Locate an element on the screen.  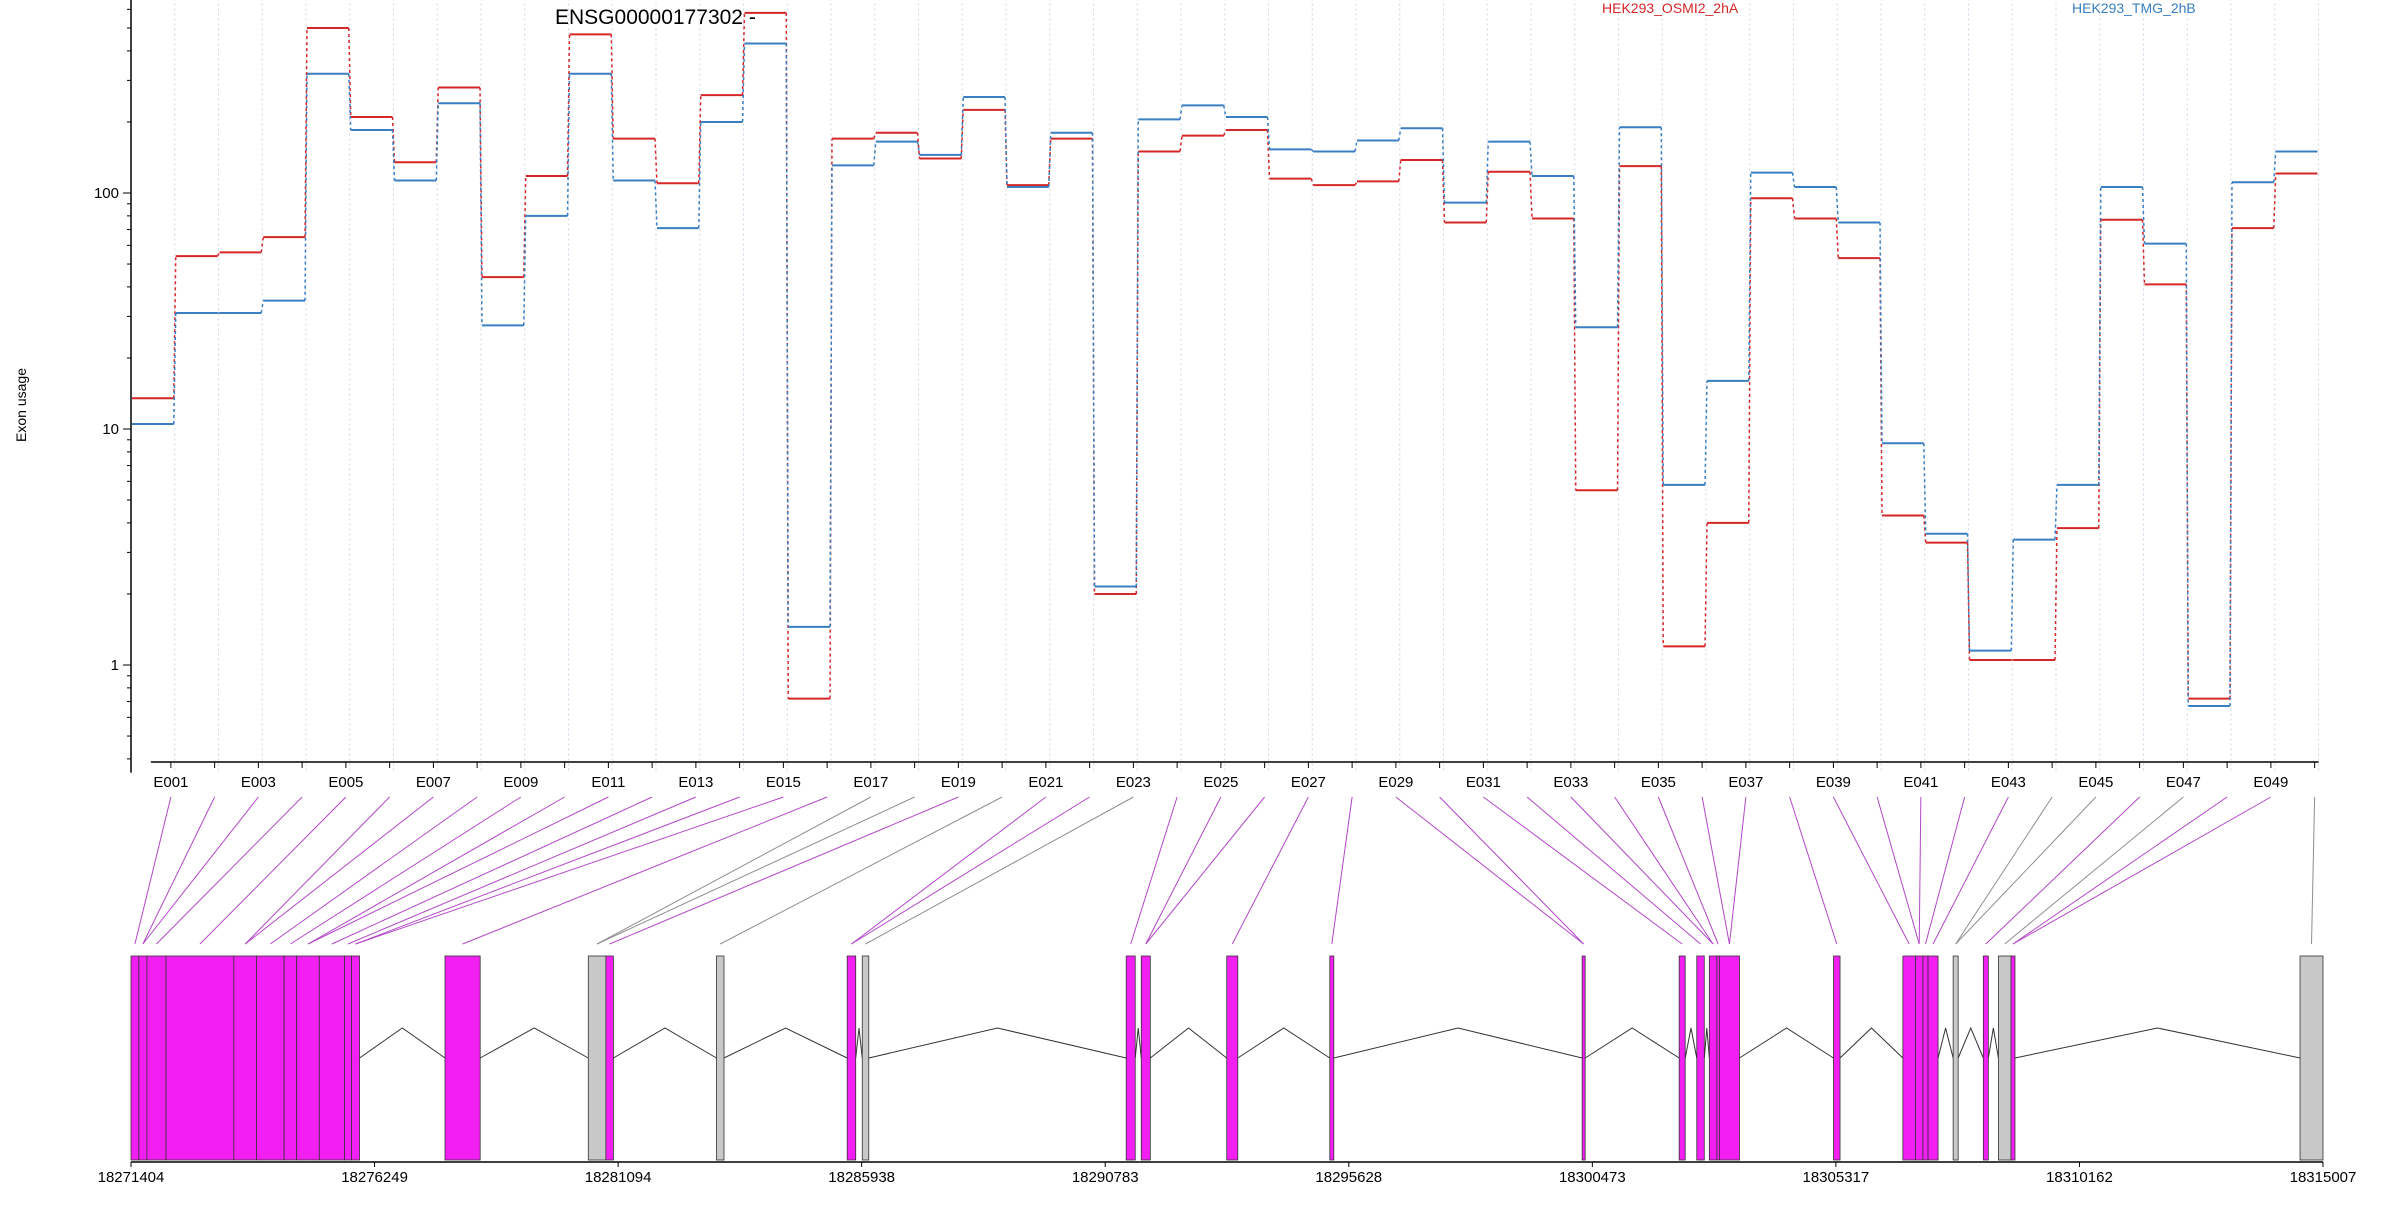
x-tick-label: E029 is located at coordinates (1395, 782).